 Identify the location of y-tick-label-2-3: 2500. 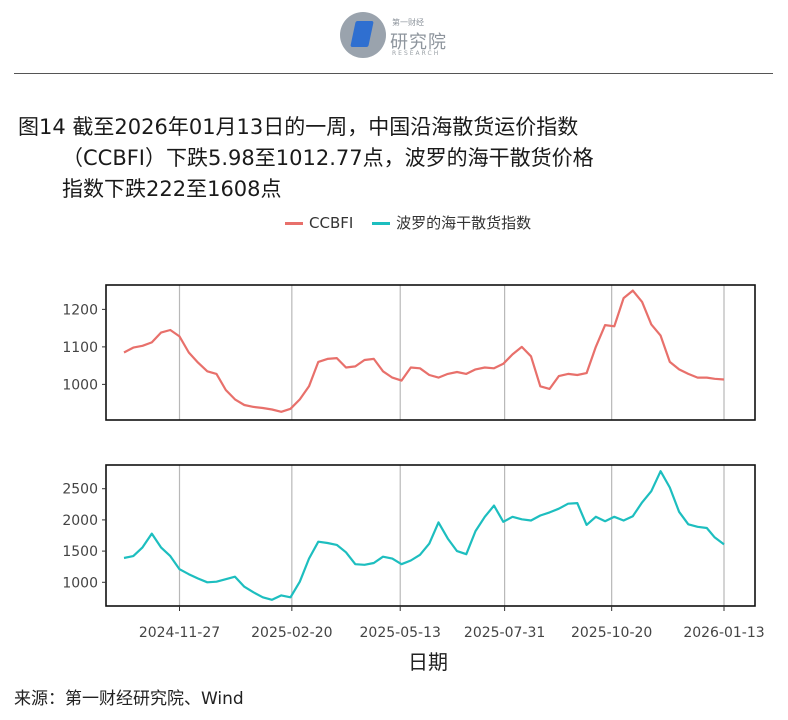
(80, 490).